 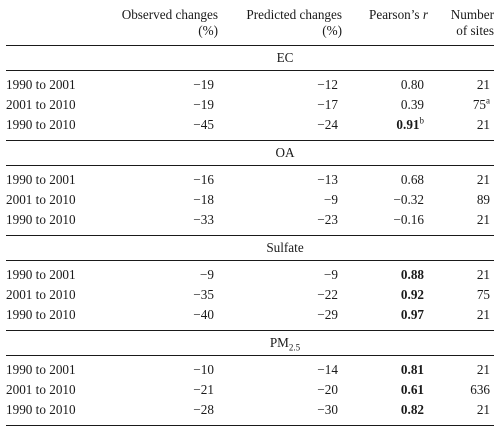 What do you see at coordinates (327, 389) in the screenshot?
I see `cell-predicted: −20` at bounding box center [327, 389].